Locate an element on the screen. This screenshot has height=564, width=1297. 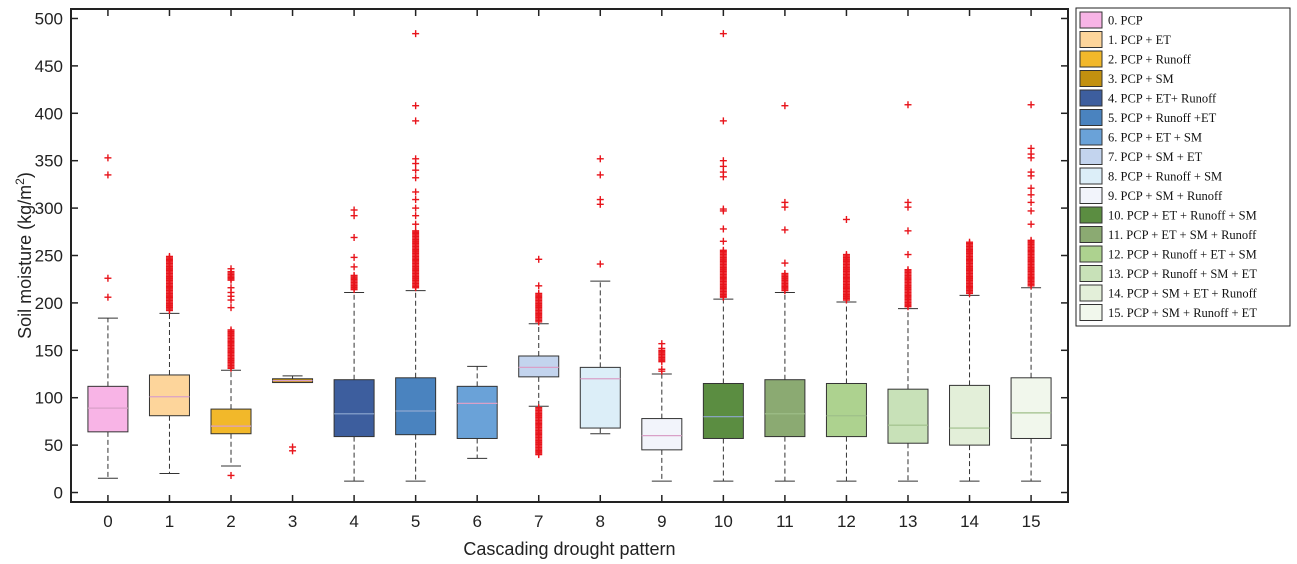
legend-item: 9. PCP + SM + Runoff is located at coordinates (1151, 195).